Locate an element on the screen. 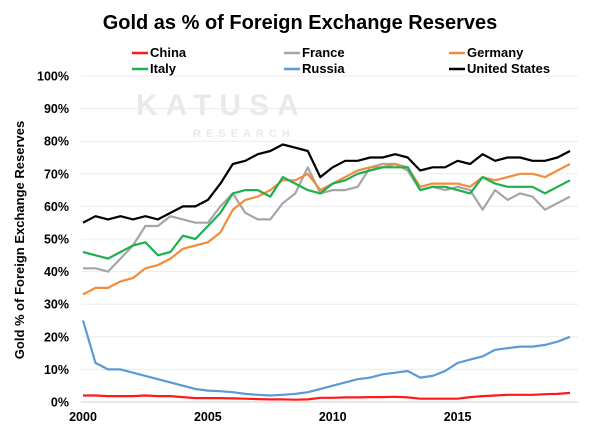 Image resolution: width=600 pixels, height=439 pixels. x-tick-label: 2015 is located at coordinates (458, 417).